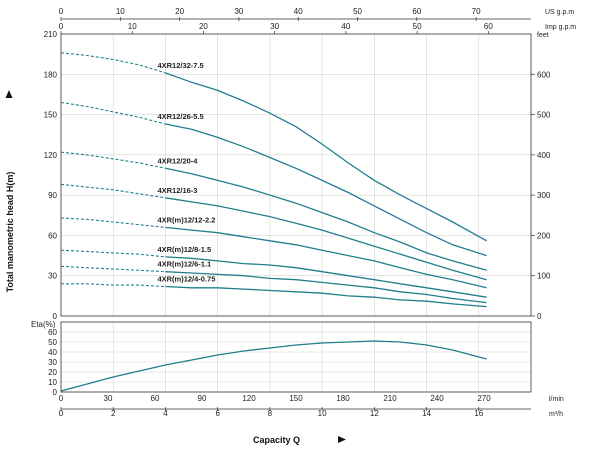 This screenshot has width=600, height=455. I want to click on lmin-tick-label: 30, so click(108, 398).